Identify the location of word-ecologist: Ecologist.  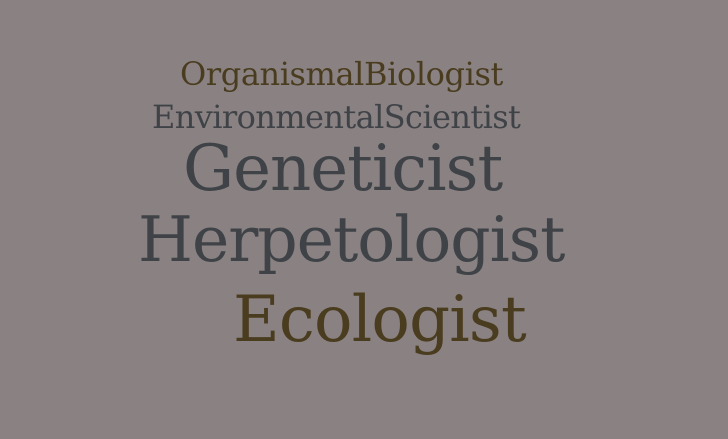
(380, 320).